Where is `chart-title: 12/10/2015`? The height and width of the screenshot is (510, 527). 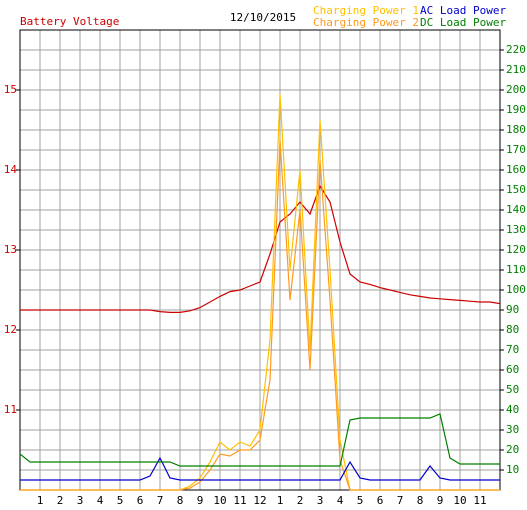
chart-title: 12/10/2015 is located at coordinates (263, 17).